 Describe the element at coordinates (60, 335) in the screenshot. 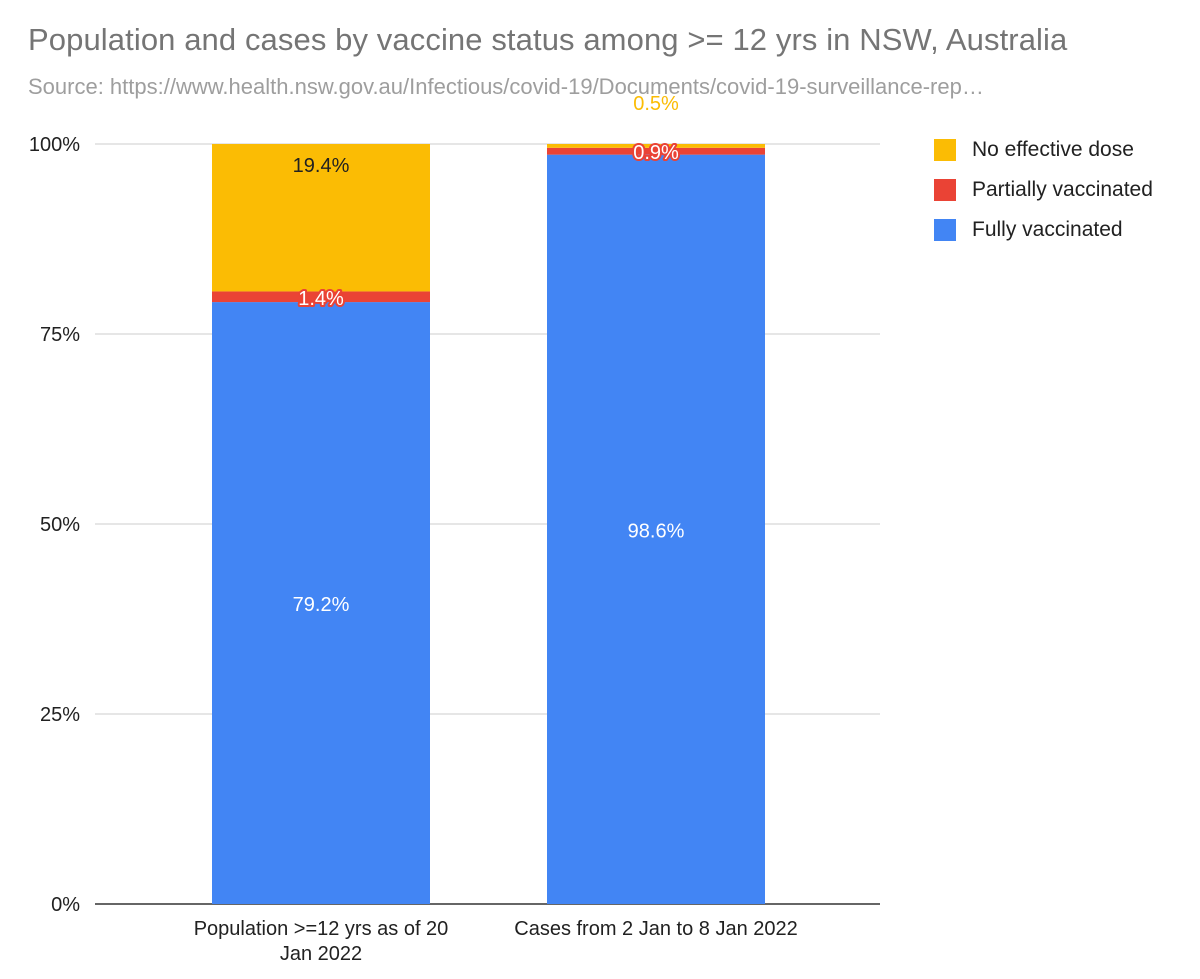

I see `y-tick-label: 75%` at that location.